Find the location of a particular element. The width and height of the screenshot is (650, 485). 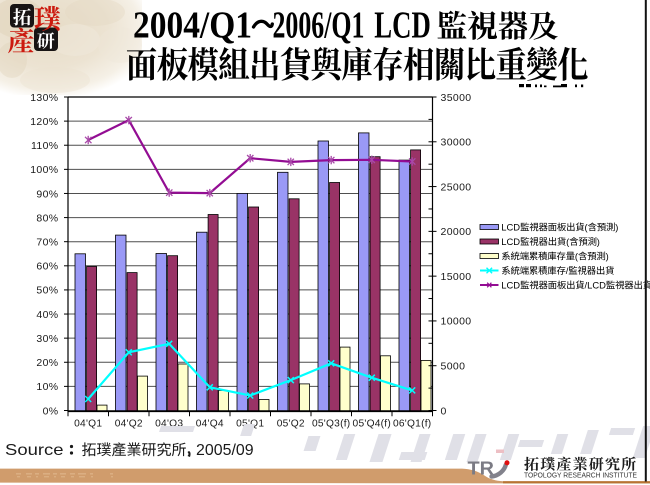

svg-text: TOPOLOGY RESEARCH INSTITUTE is located at coordinates (580, 475).